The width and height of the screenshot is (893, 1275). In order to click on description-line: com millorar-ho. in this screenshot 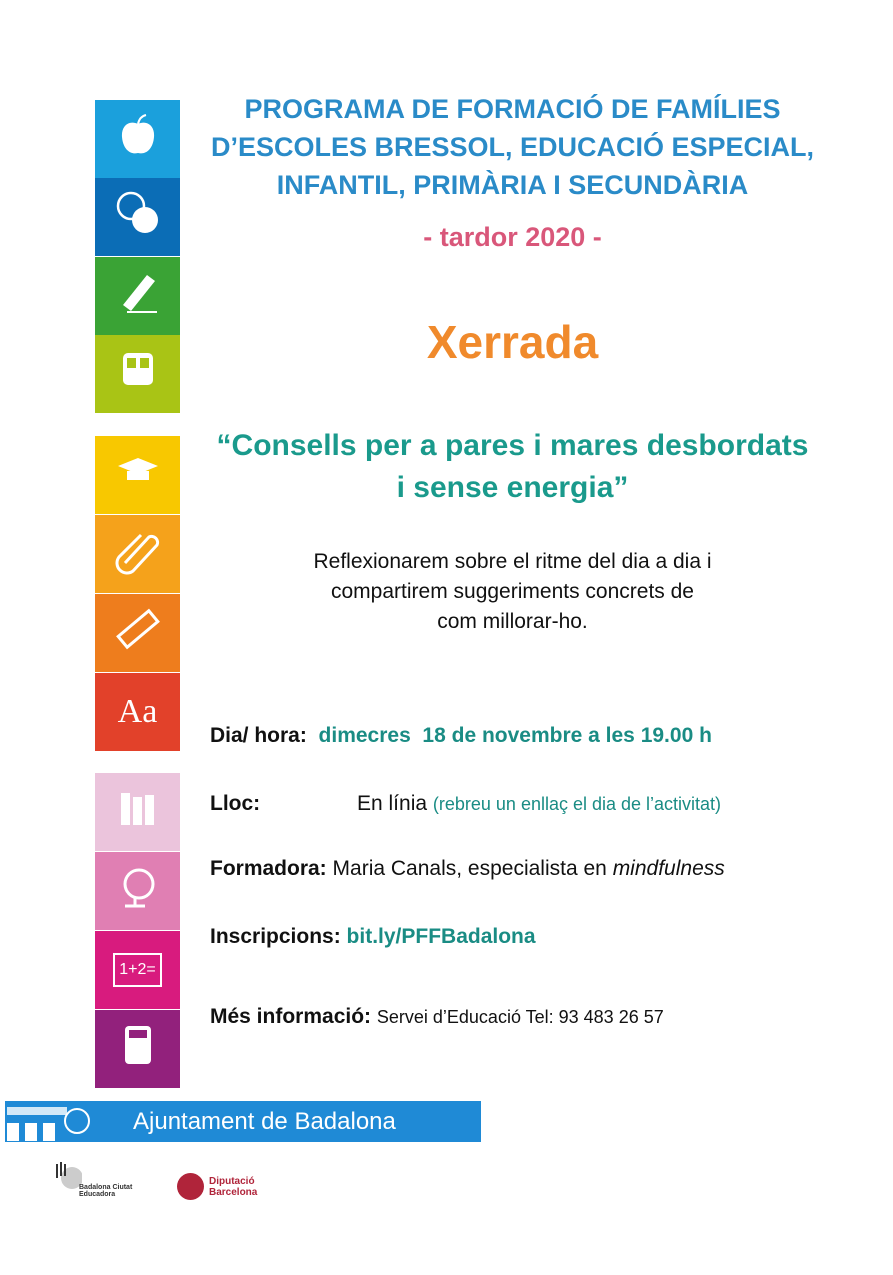, I will do `click(512, 621)`.